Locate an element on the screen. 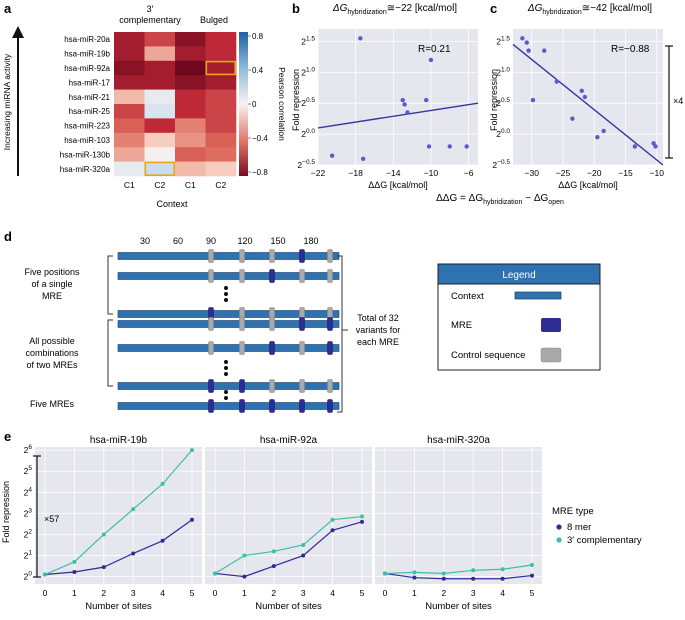 This screenshot has width=685, height=620. legend-item-mre-label: MRE is located at coordinates (461, 325).